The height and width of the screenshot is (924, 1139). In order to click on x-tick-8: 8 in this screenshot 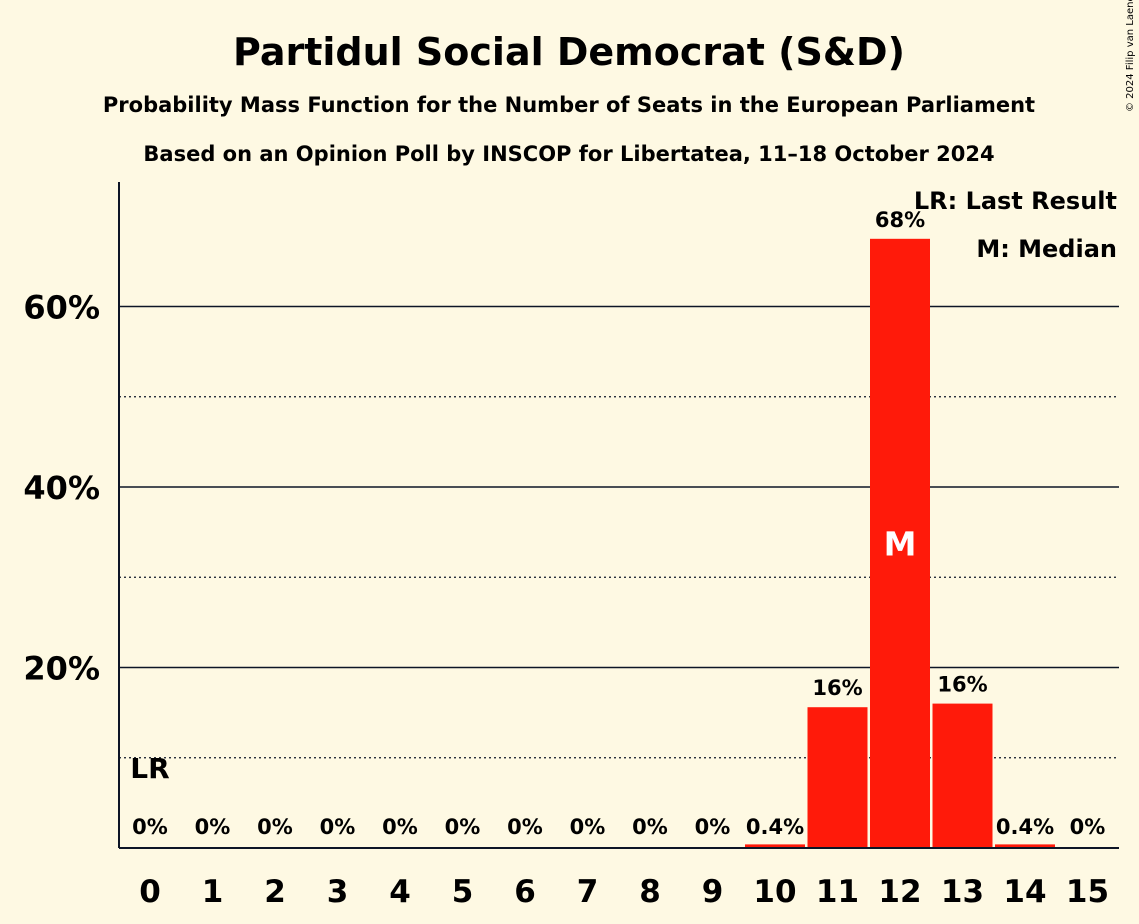, I will do `click(650, 892)`.